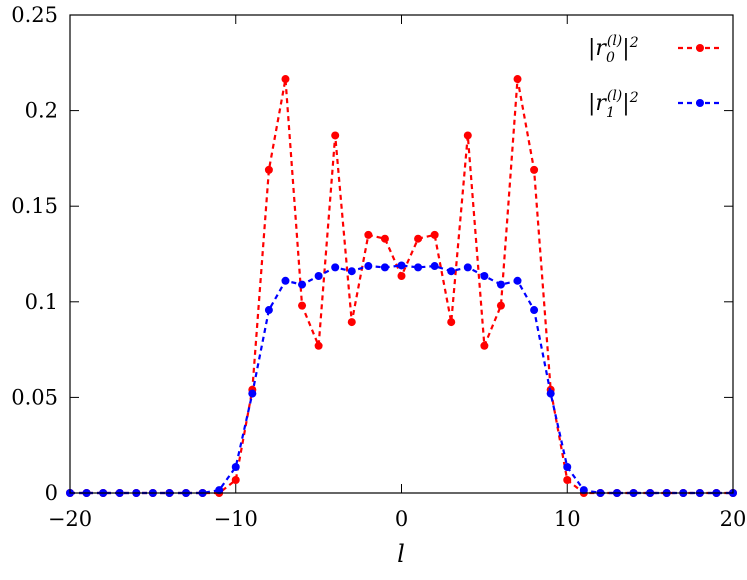  I want to click on legend: |r0(l)|2 |r1(l)|2, so click(655, 77).